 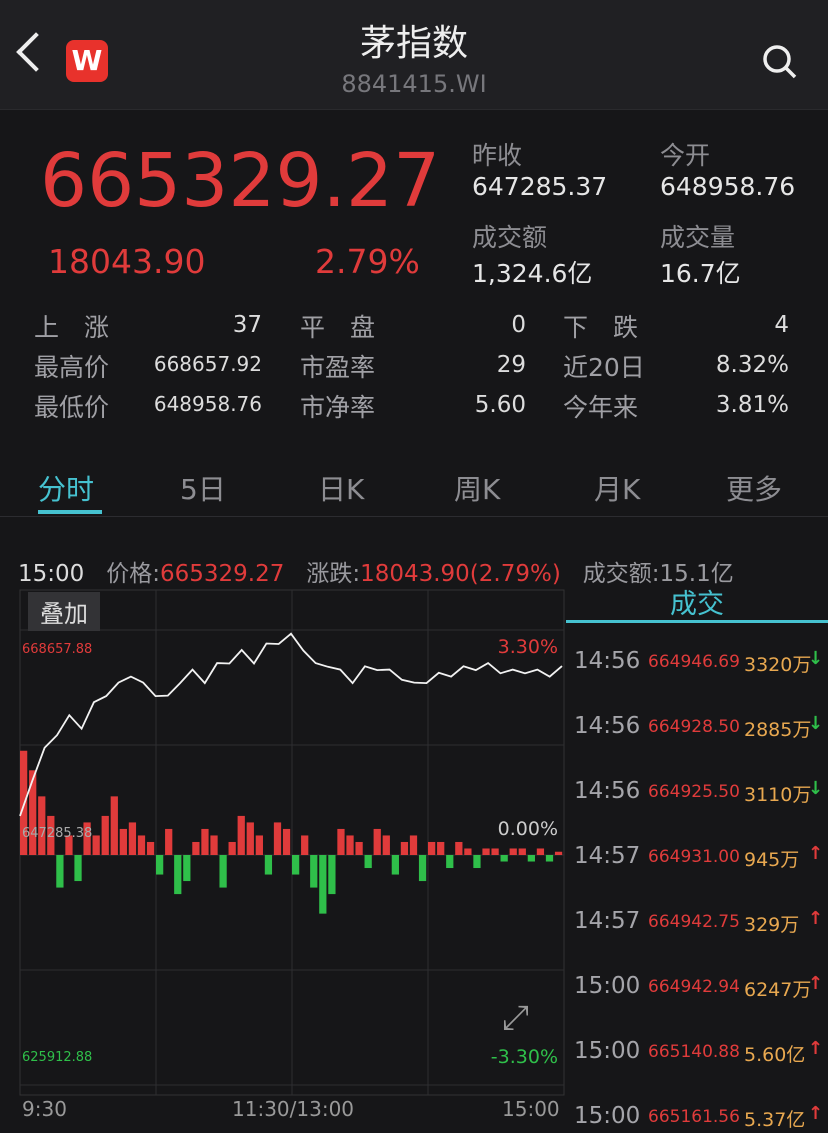 I want to click on stat-label: 近20日, so click(x=604, y=367).